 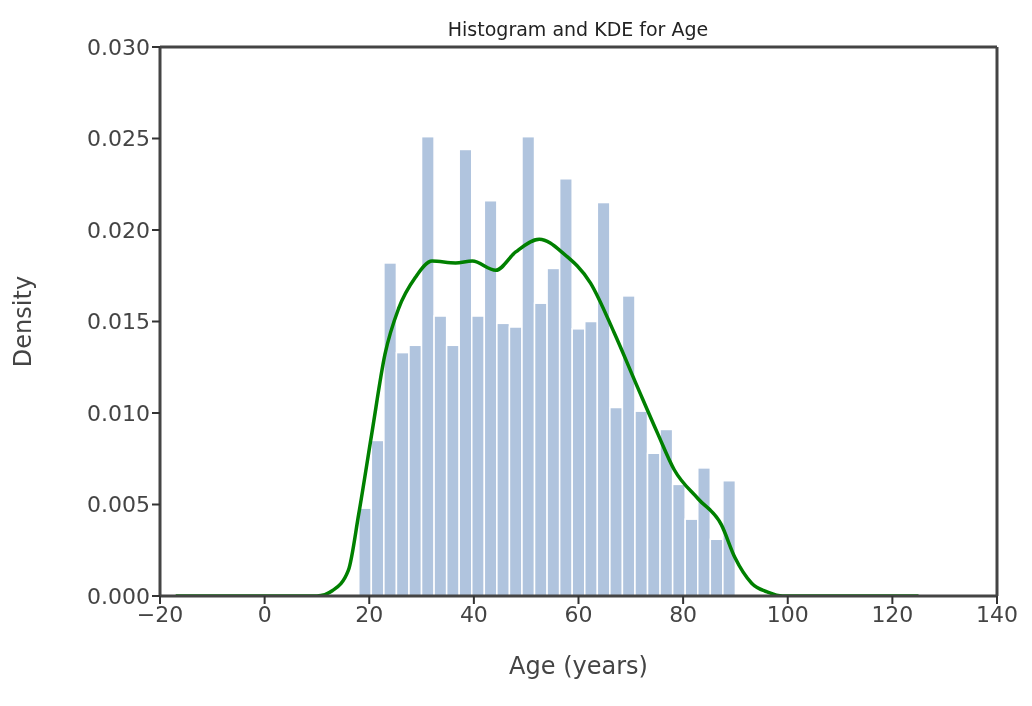 What do you see at coordinates (892, 614) in the screenshot?
I see `x-tick-label: 120` at bounding box center [892, 614].